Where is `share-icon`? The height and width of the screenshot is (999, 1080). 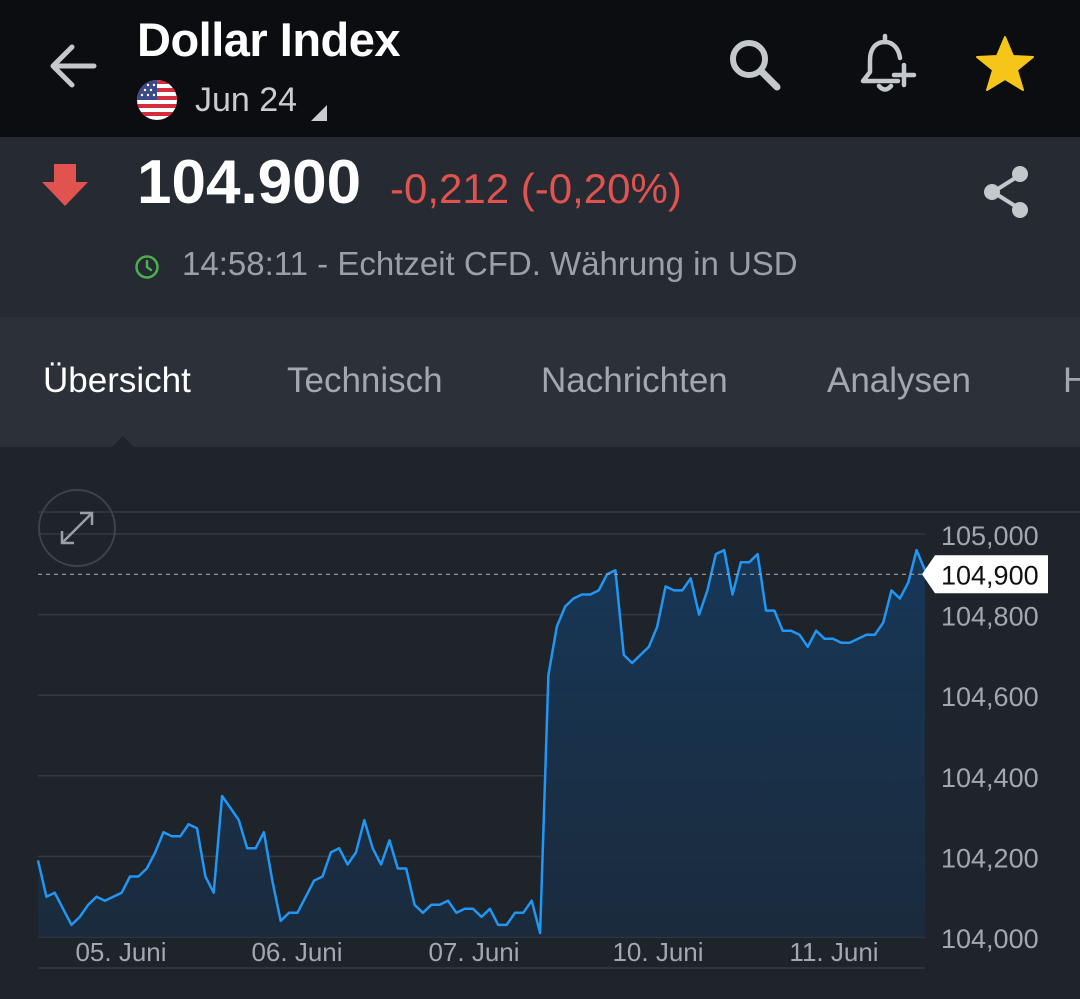
share-icon is located at coordinates (1006, 192).